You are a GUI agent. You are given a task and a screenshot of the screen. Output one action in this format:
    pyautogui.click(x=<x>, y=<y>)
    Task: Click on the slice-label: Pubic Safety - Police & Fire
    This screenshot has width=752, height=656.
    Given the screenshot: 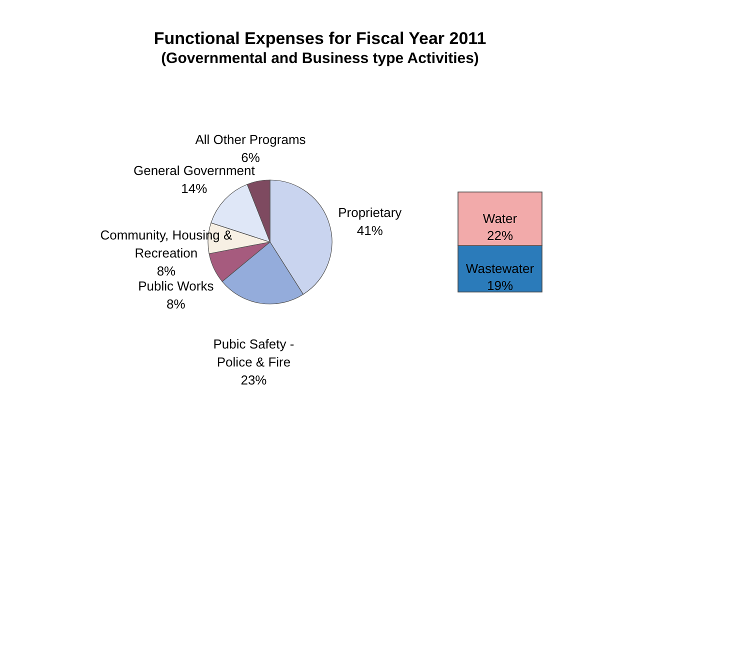 What is the action you would take?
    pyautogui.click(x=253, y=353)
    